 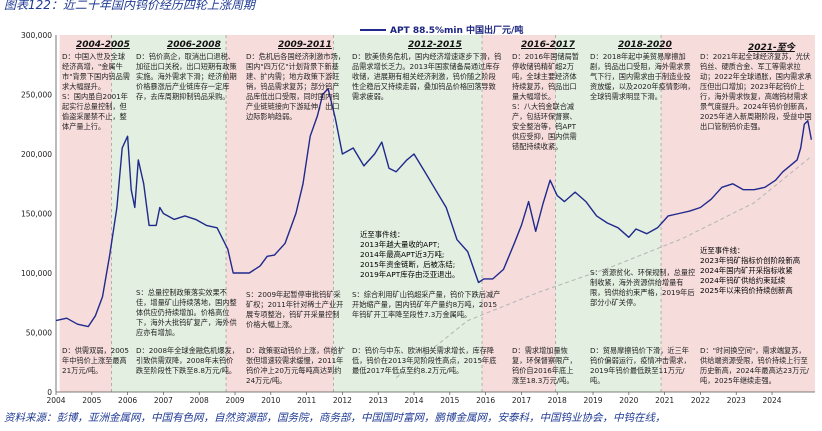 What do you see at coordinates (36, 273) in the screenshot?
I see `y-tick-label: 100,000` at bounding box center [36, 273].